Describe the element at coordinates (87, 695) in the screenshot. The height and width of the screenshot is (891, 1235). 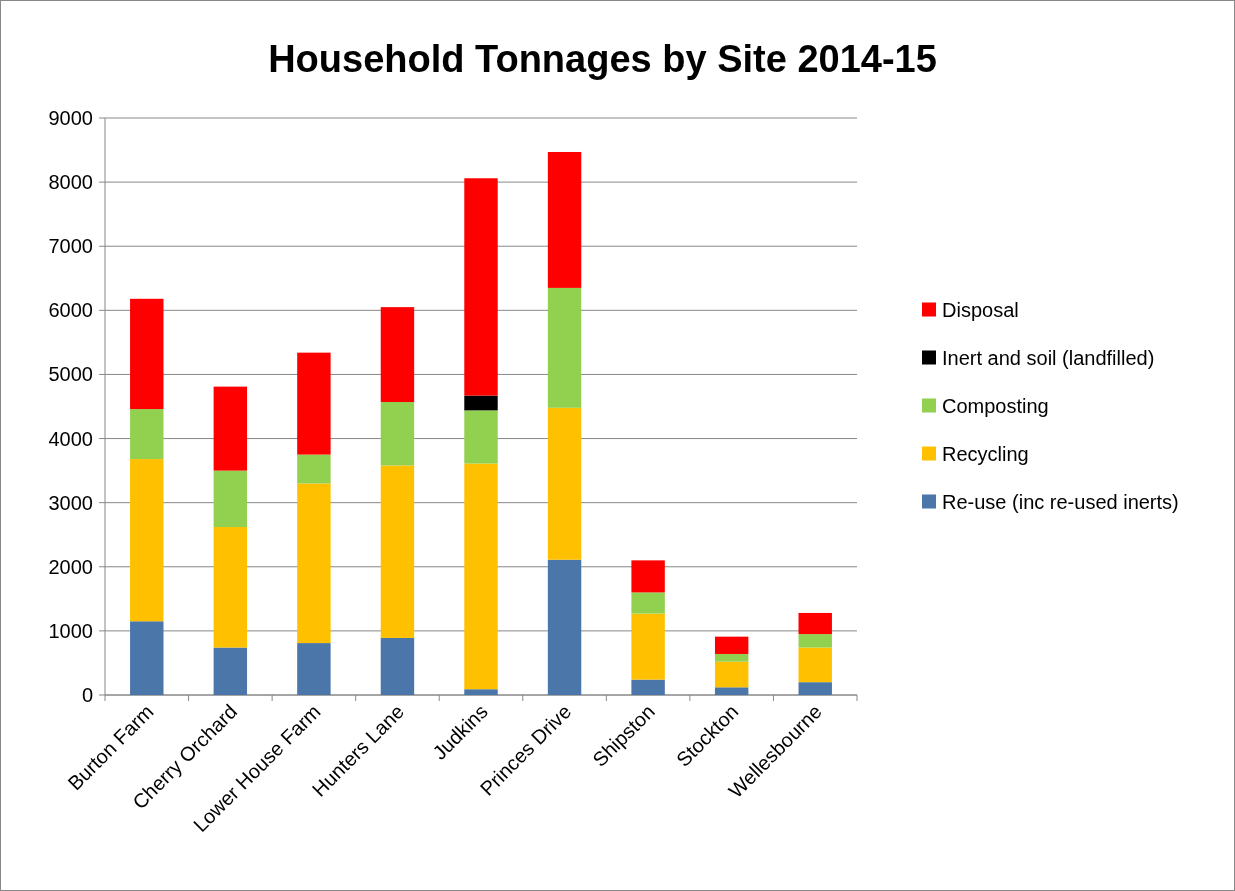
I see `y-tick-label: 0` at that location.